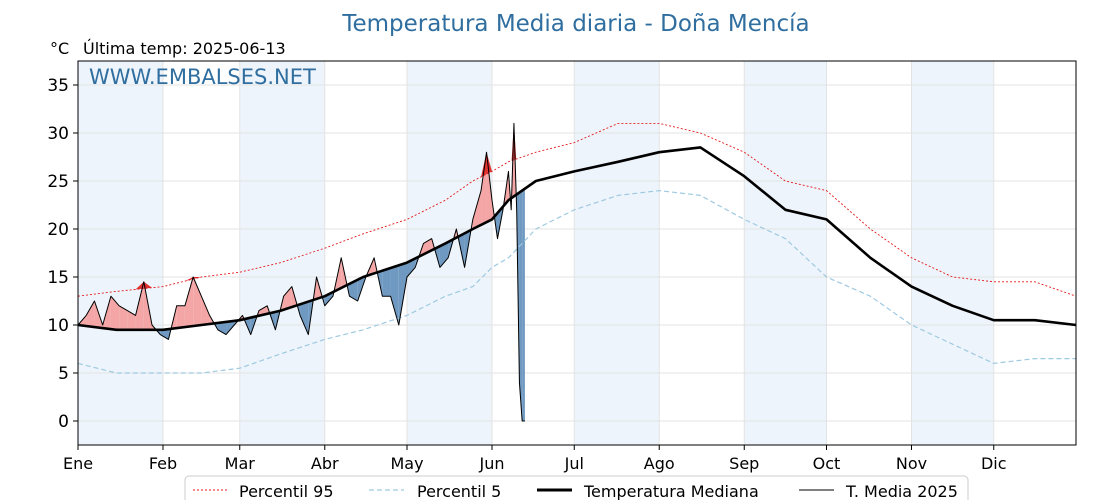 The width and height of the screenshot is (1120, 500). I want to click on y-tick-label: 35, so click(58, 86).